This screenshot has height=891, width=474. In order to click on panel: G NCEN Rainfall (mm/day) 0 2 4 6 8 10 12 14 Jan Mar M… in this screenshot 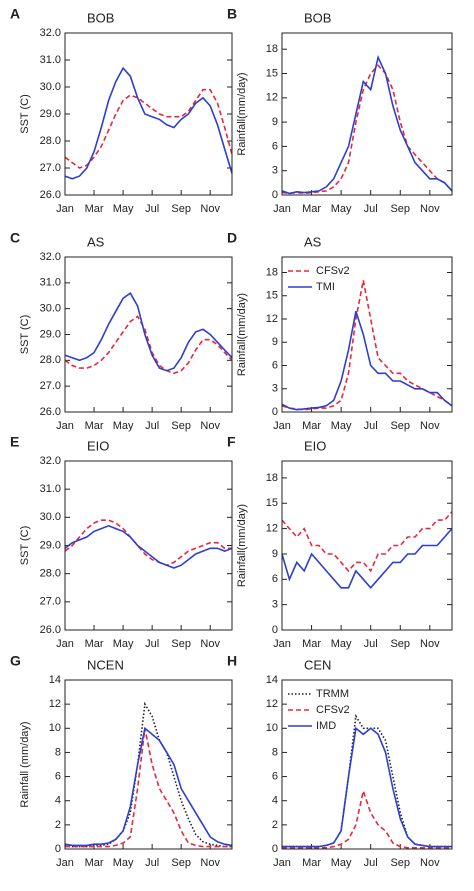, I will do `click(121, 761)`.